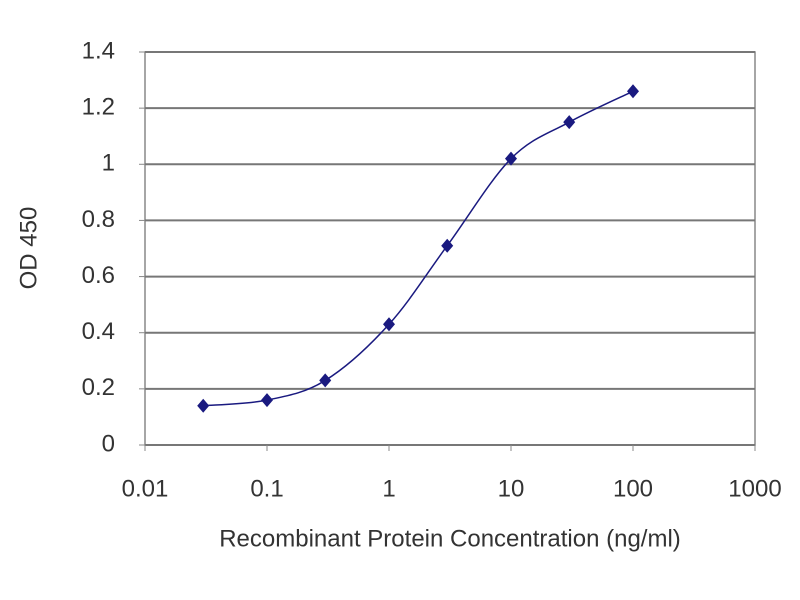 The height and width of the screenshot is (600, 800). I want to click on x-tick-label: 10, so click(511, 488).